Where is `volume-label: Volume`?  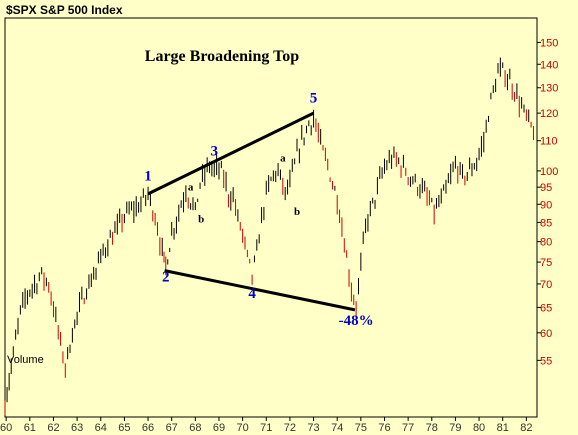
volume-label: Volume is located at coordinates (25, 360).